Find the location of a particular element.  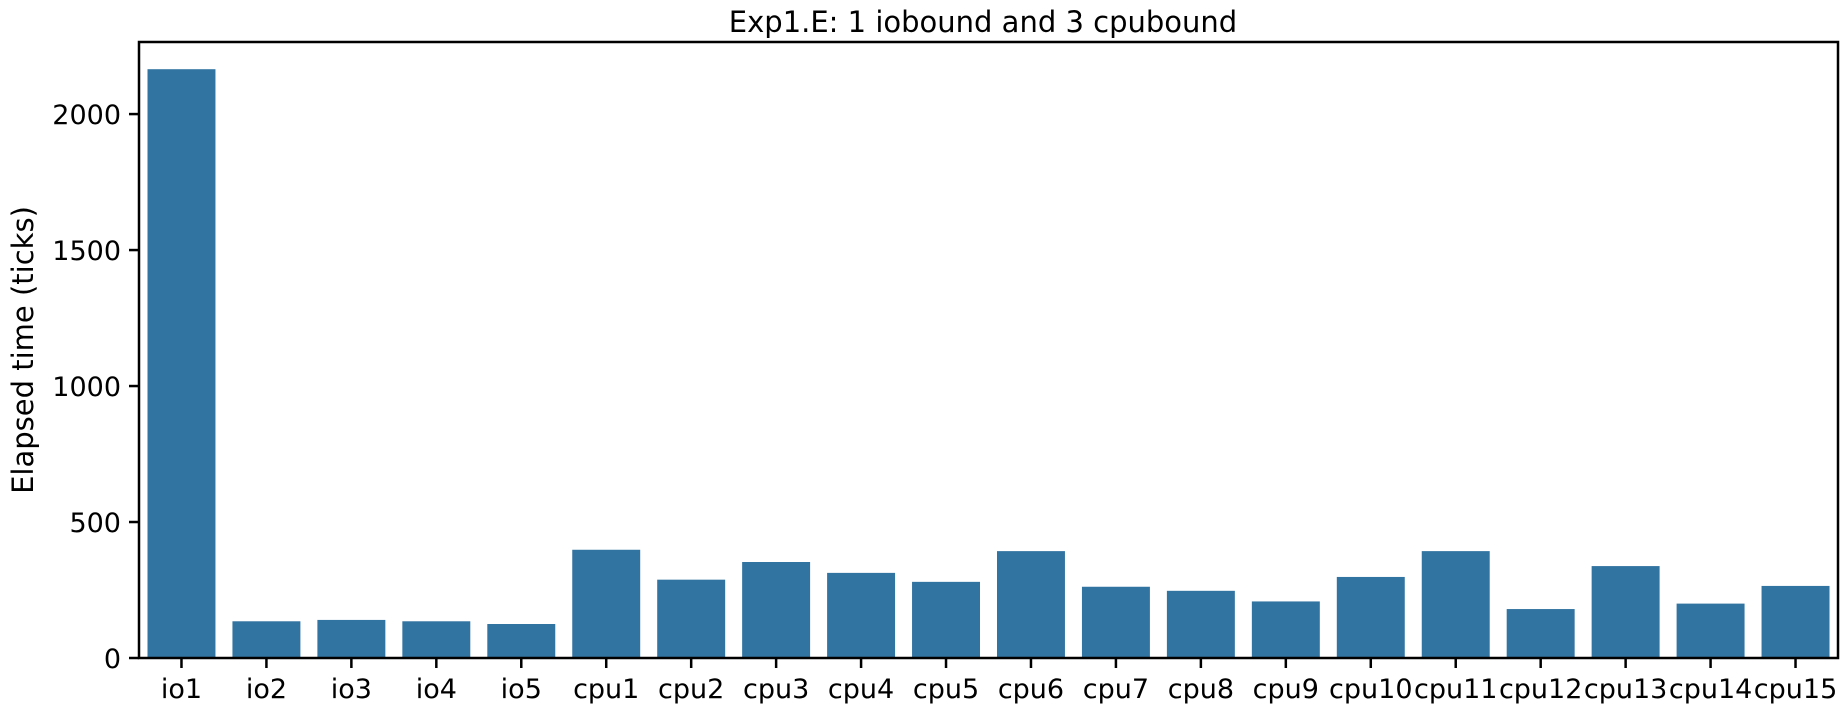

x-tick-label-cpu1: cpu1 is located at coordinates (606, 689).